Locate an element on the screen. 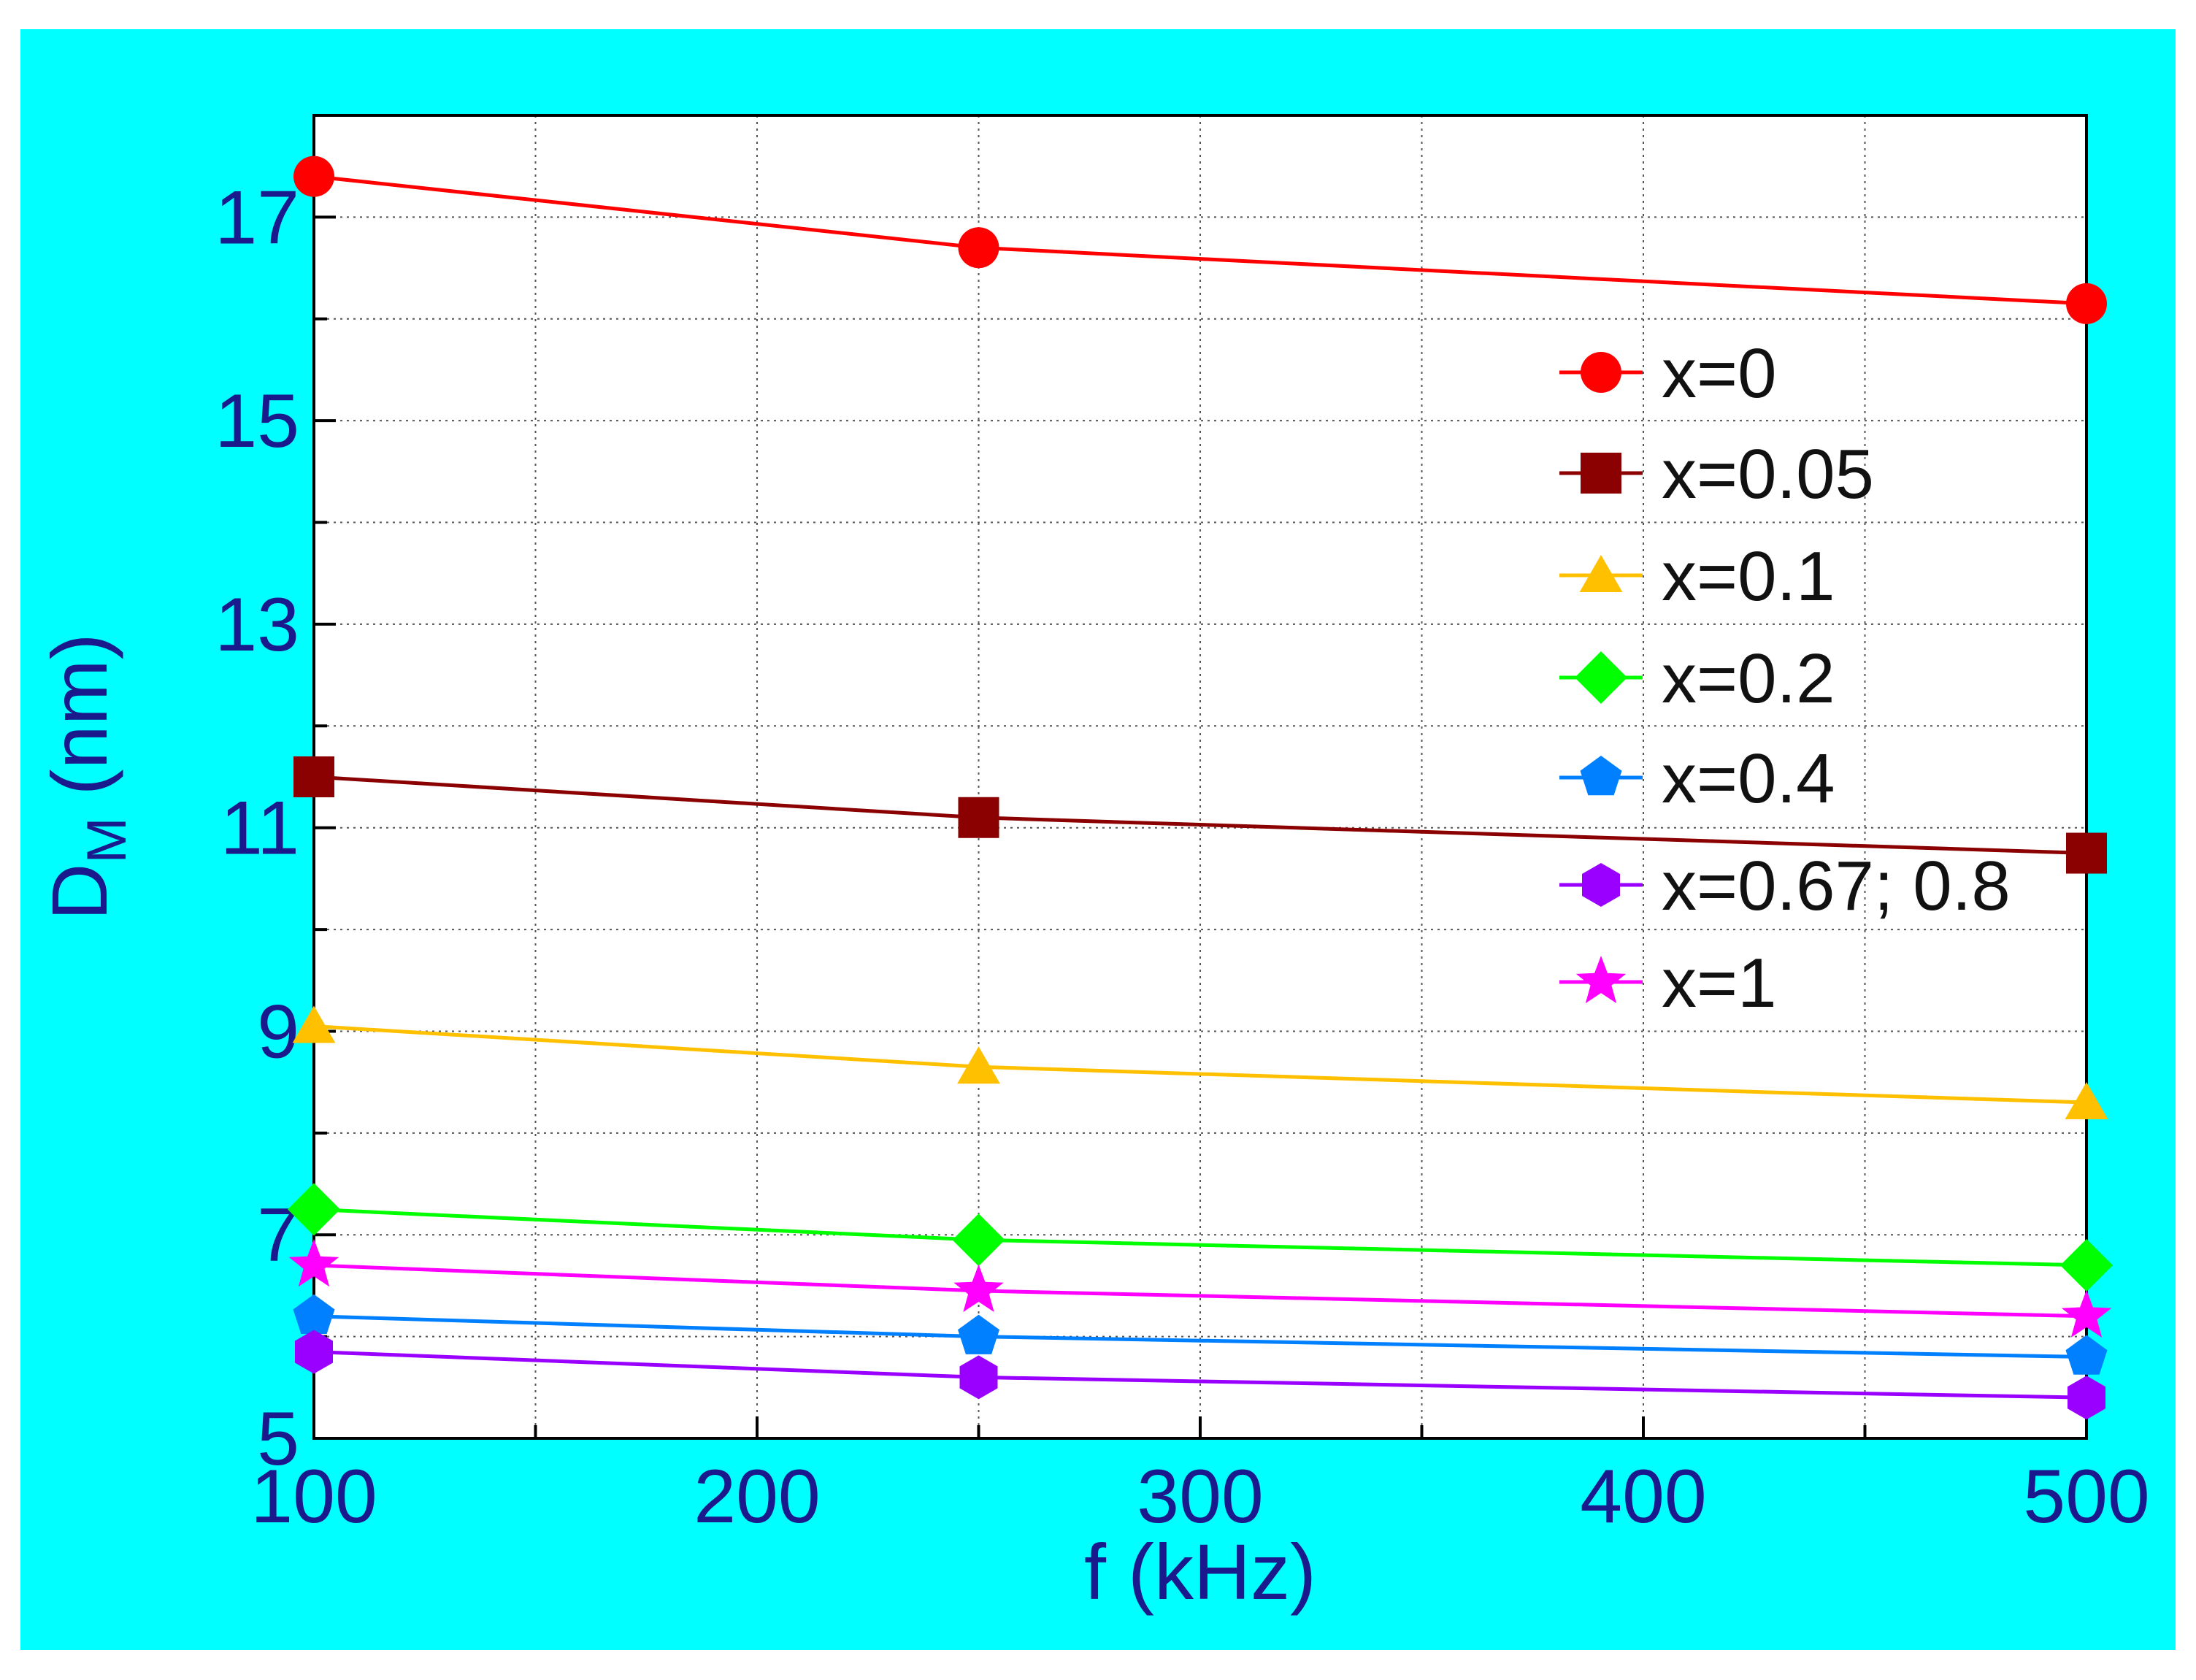  legend-label-4: x=0.4 is located at coordinates (1748, 779).